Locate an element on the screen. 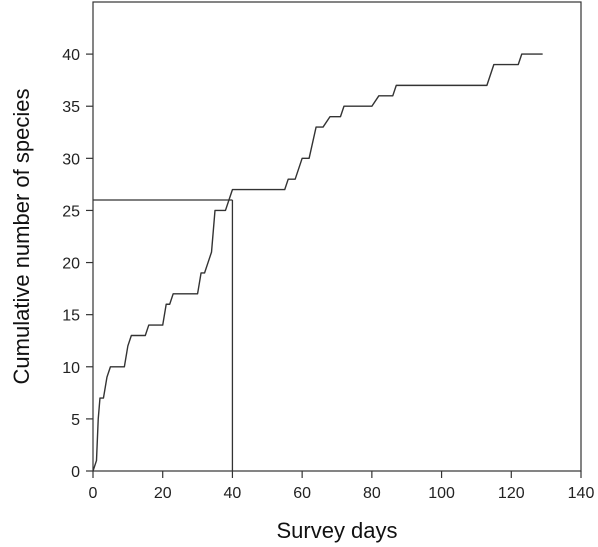 This screenshot has height=547, width=598. x-tick-label: 120 is located at coordinates (511, 493).